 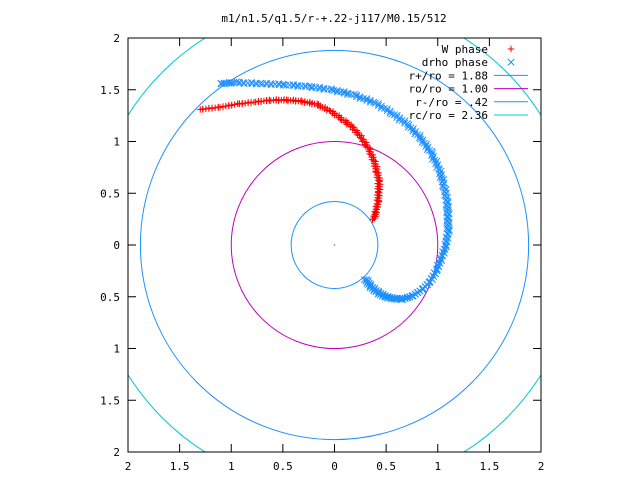 I want to click on legend-label: r+/ro = 1.88, so click(x=448, y=75).